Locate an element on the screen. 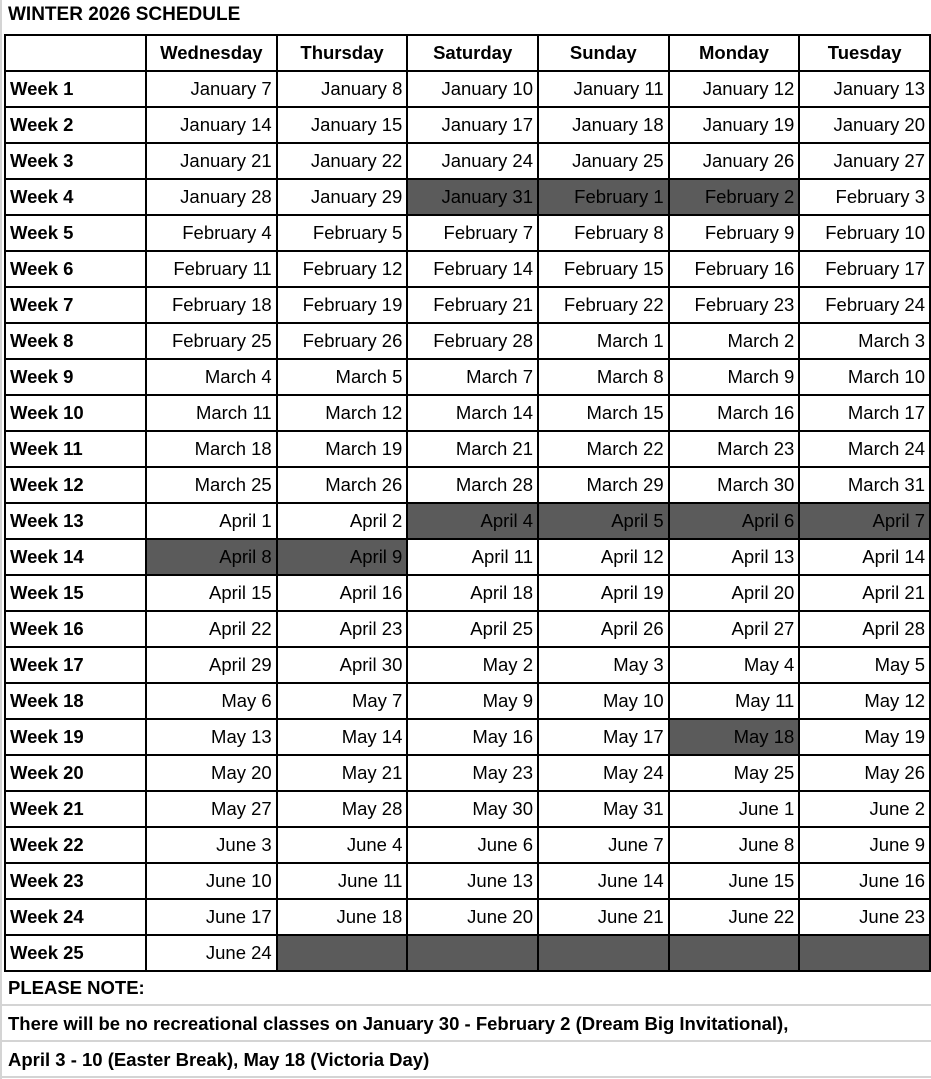 The height and width of the screenshot is (1079, 931). date-cell: February 7 is located at coordinates (472, 233).